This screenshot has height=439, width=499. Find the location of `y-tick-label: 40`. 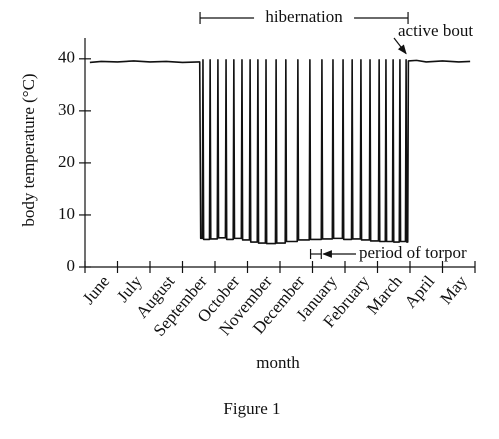

y-tick-label: 40 is located at coordinates (66, 57).